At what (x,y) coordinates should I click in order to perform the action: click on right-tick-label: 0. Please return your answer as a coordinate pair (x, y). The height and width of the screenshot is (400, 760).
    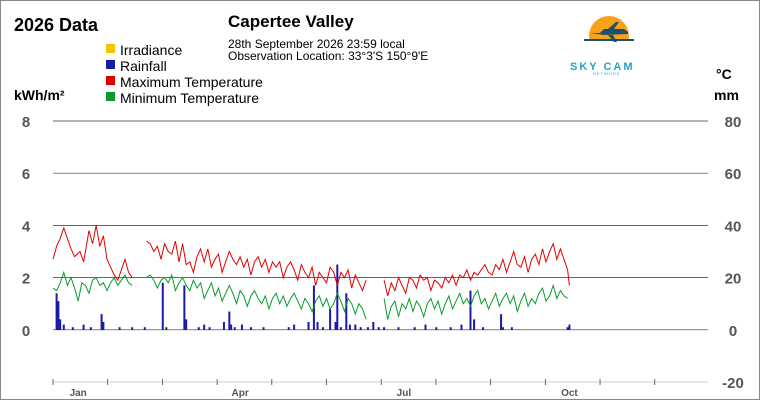
    Looking at the image, I should click on (733, 331).